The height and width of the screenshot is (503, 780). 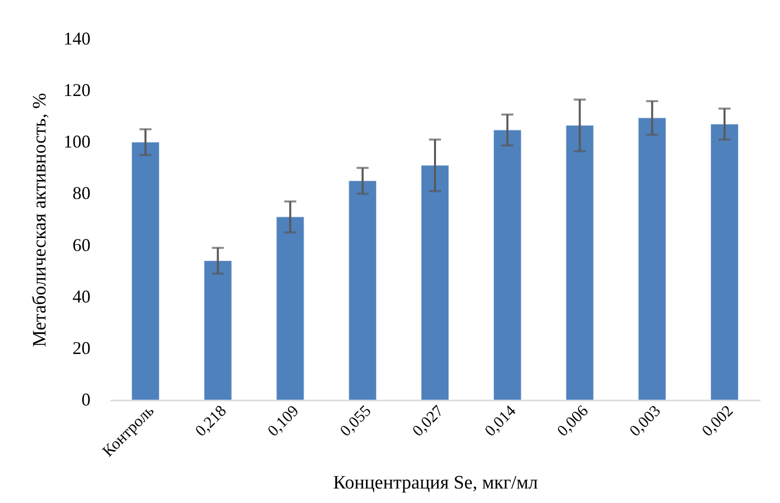 I want to click on y-tick-label: 140, so click(x=77, y=38).